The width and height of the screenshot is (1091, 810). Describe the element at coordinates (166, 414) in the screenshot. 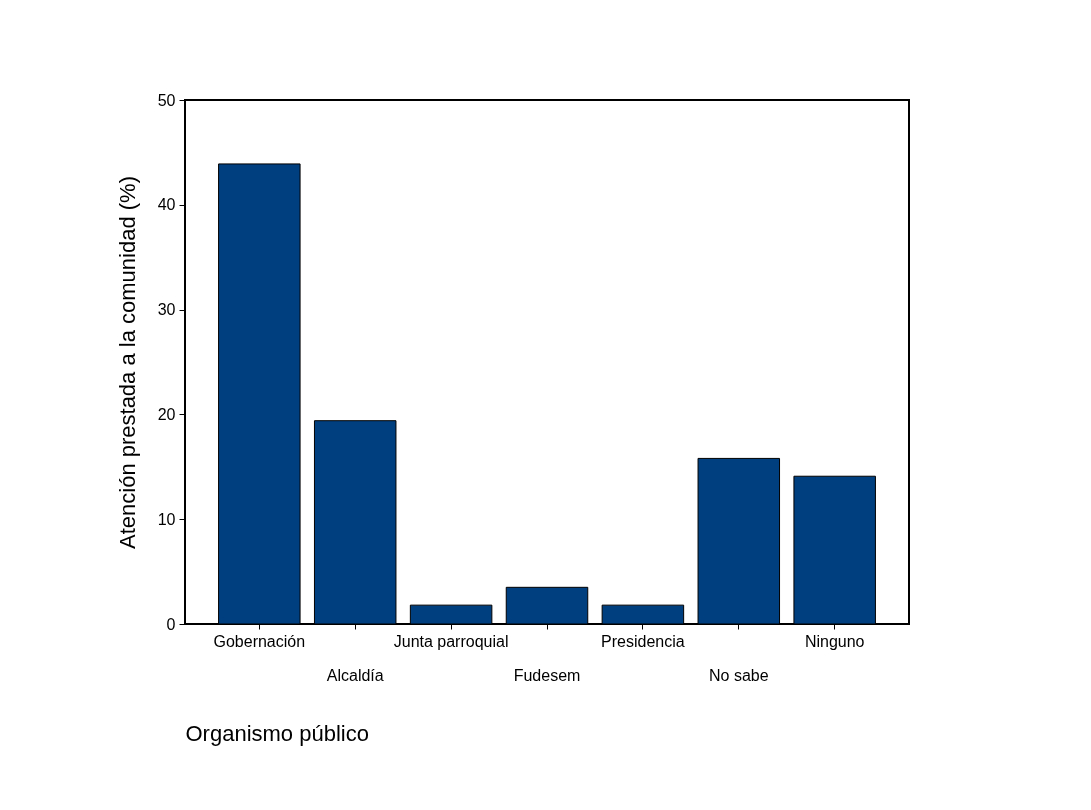

I see `y-tick-label: 20` at that location.